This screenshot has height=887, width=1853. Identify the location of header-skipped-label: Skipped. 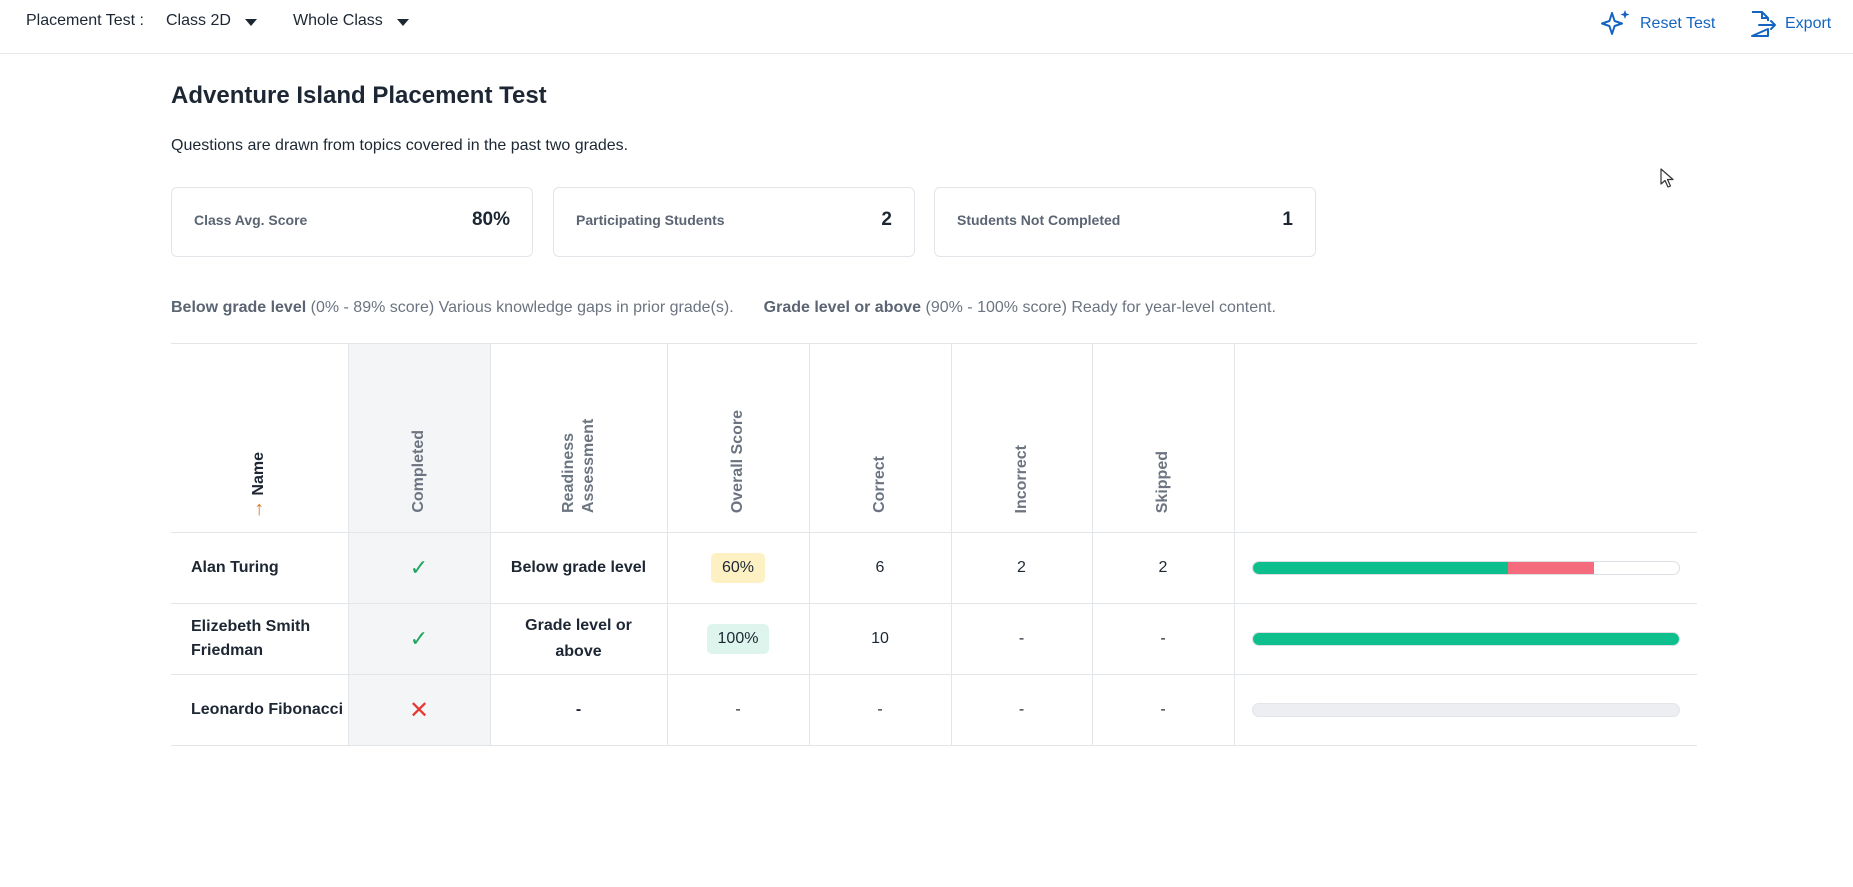
(1162, 481).